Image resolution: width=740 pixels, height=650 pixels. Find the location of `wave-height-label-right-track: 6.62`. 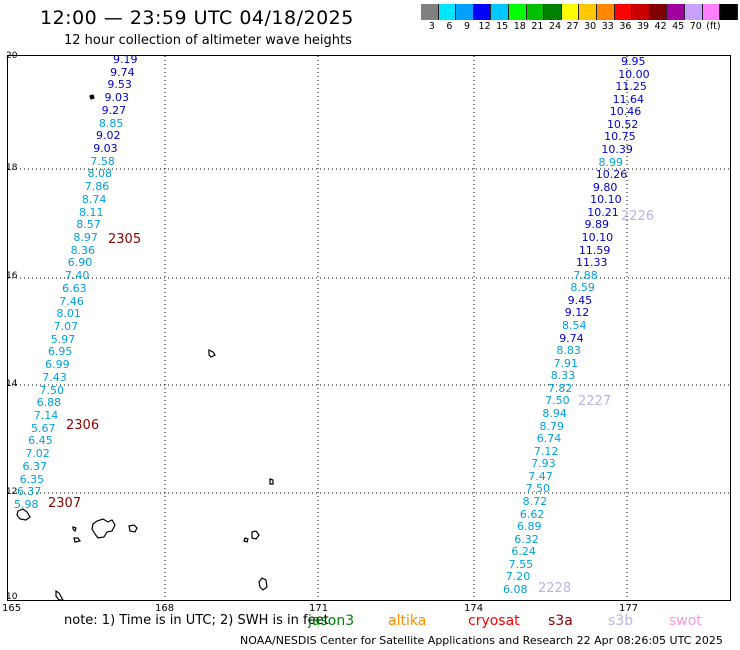

wave-height-label-right-track: 6.62 is located at coordinates (532, 514).